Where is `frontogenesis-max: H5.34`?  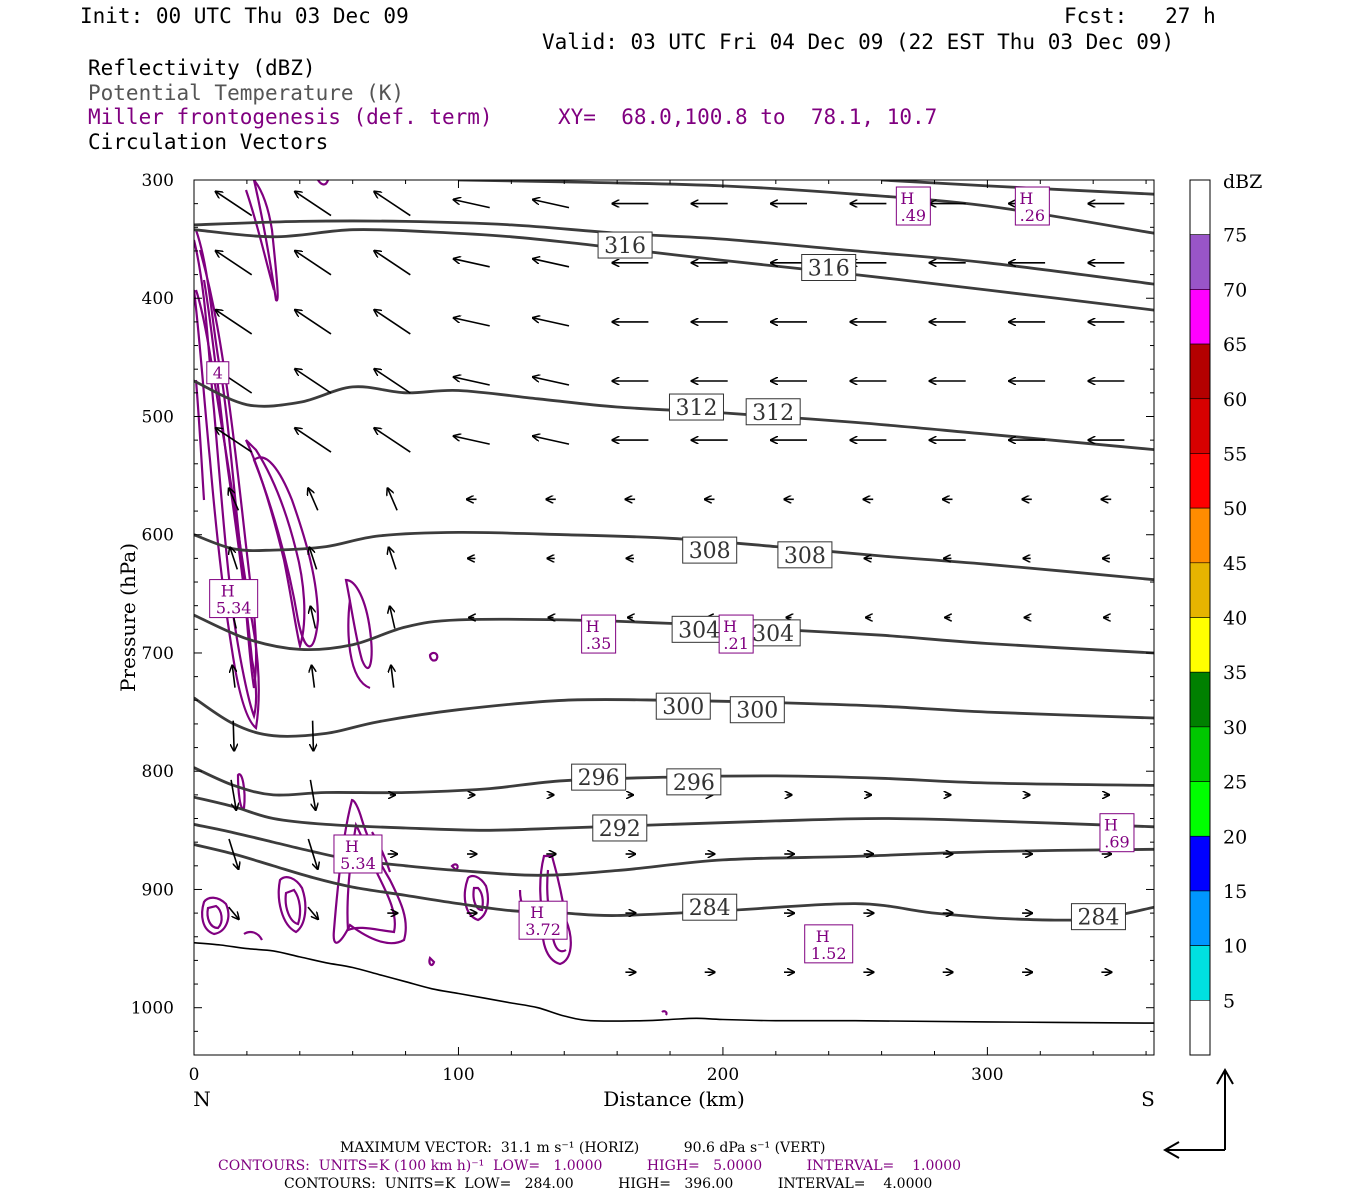
frontogenesis-max: H5.34 is located at coordinates (234, 599).